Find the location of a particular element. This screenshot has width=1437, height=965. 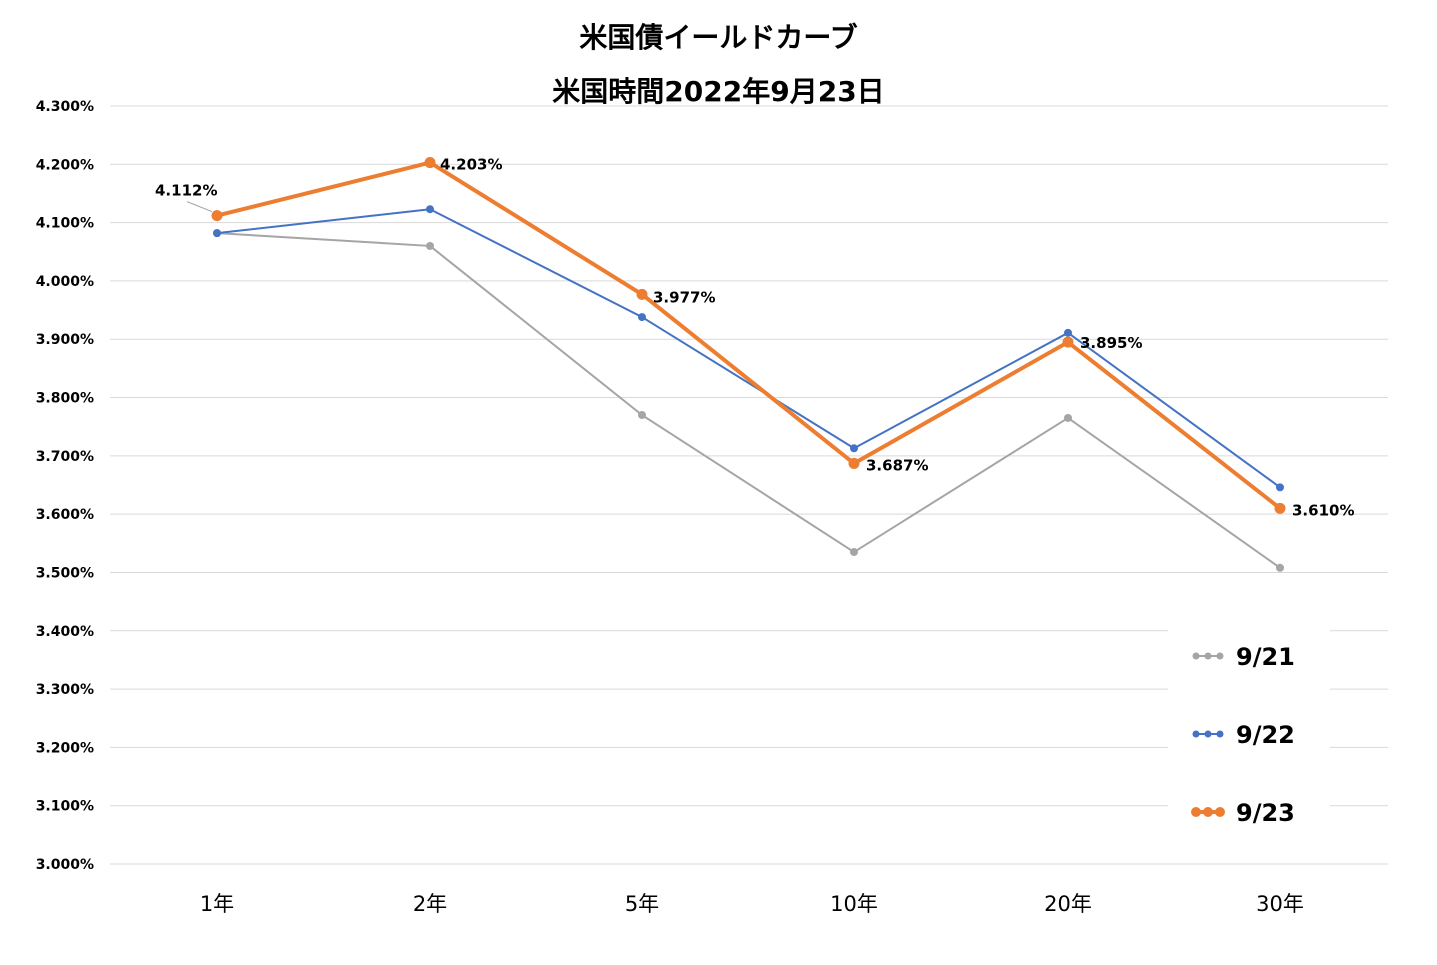

data-label: 3.895% is located at coordinates (1111, 343).